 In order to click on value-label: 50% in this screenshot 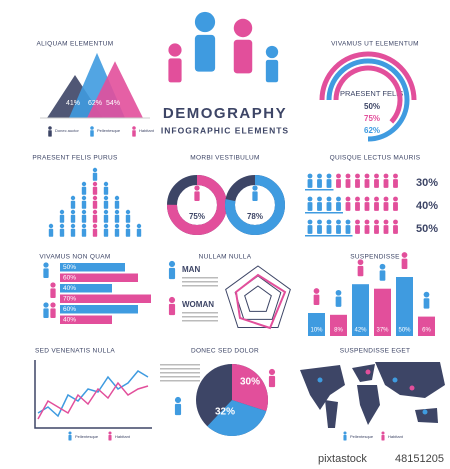, I will do `click(372, 106)`.